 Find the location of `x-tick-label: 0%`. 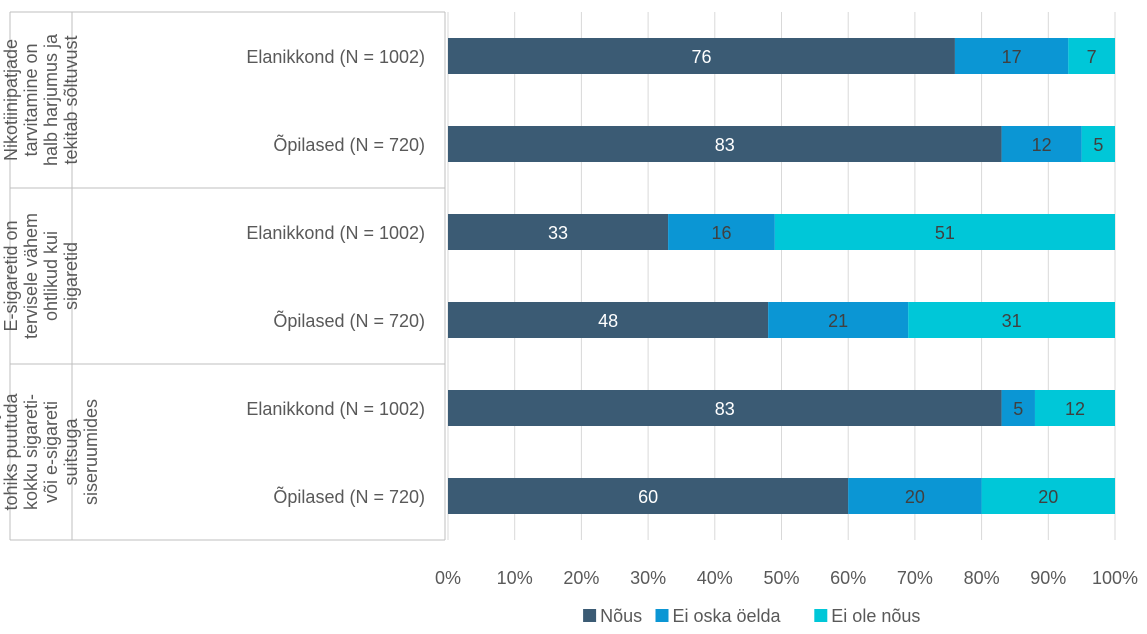

x-tick-label: 0% is located at coordinates (448, 578).